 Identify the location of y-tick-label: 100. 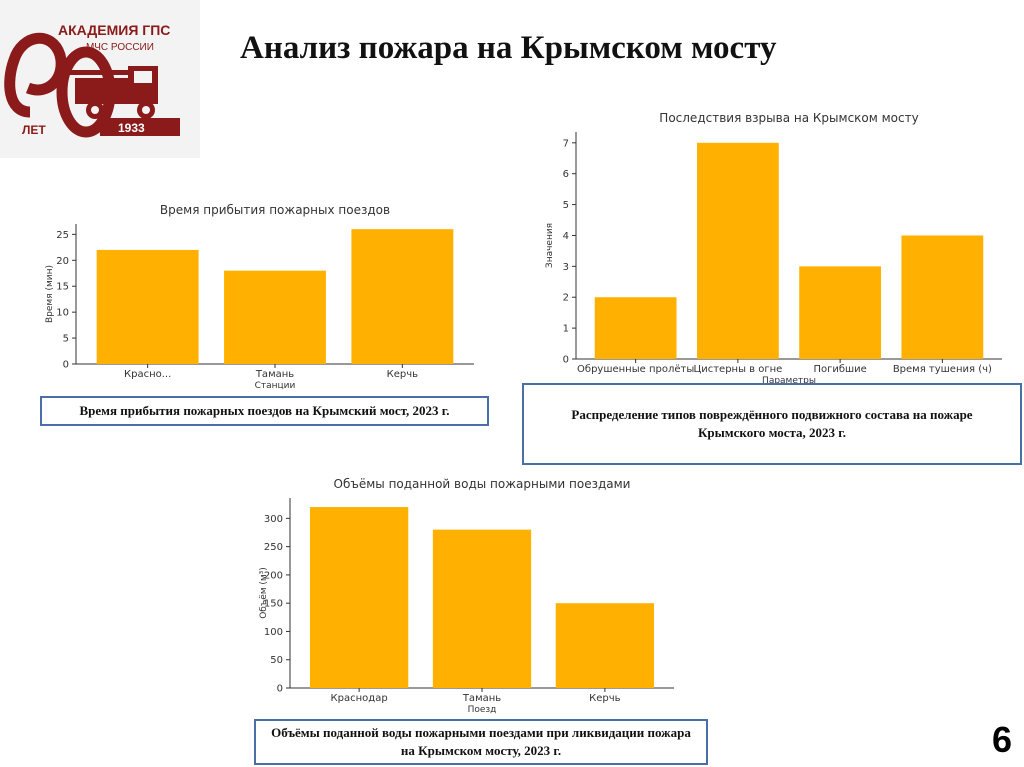
(273, 632).